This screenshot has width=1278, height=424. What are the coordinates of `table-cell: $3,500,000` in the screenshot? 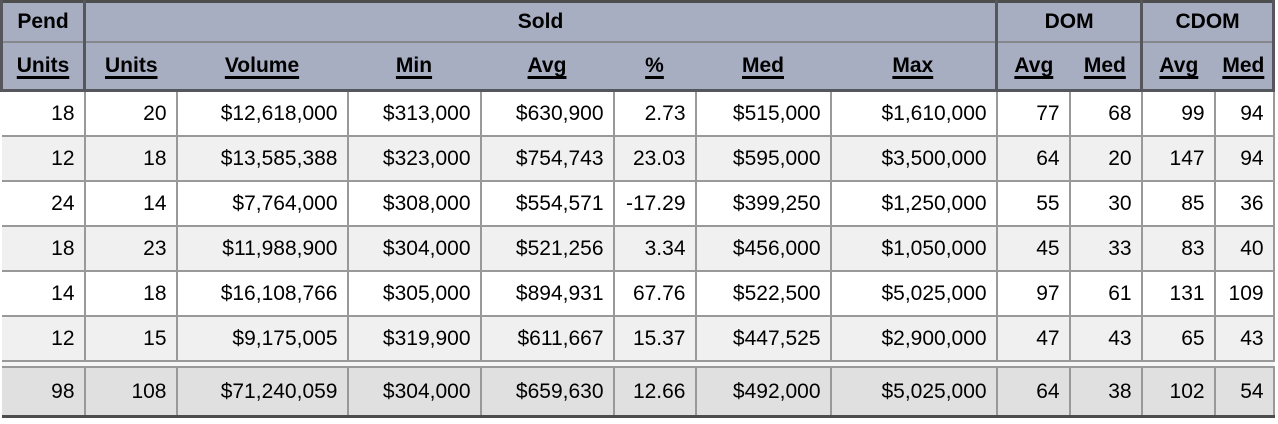 It's located at (914, 159).